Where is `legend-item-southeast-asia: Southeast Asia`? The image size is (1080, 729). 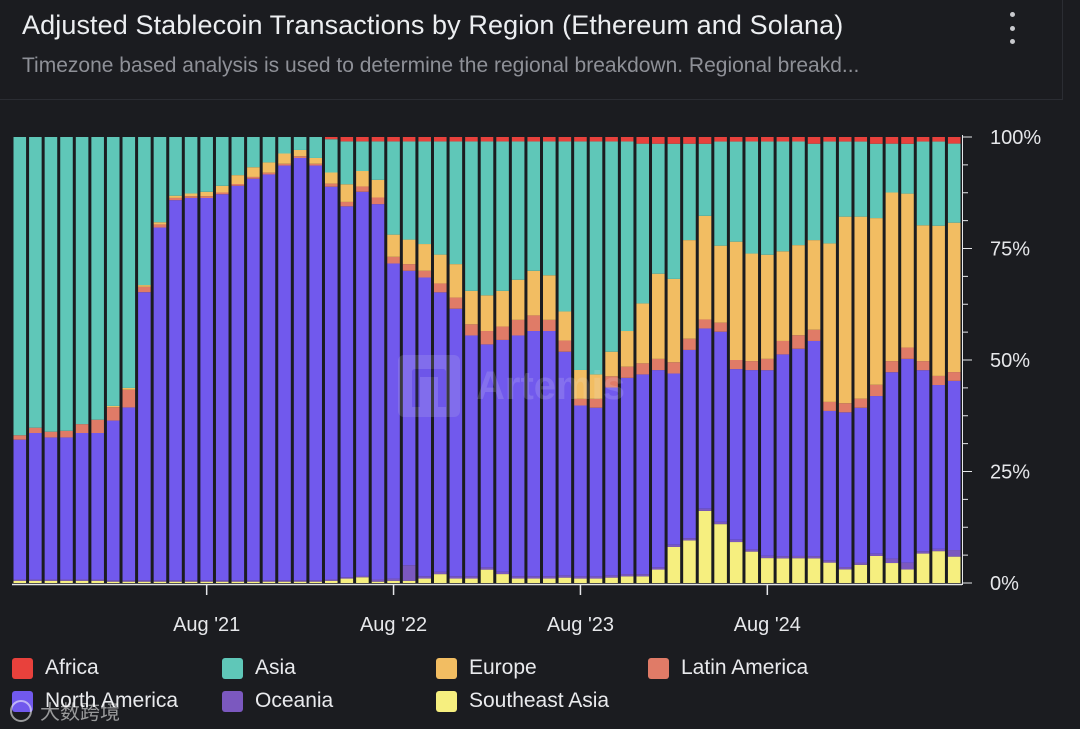
legend-item-southeast-asia: Southeast Asia is located at coordinates (522, 701).